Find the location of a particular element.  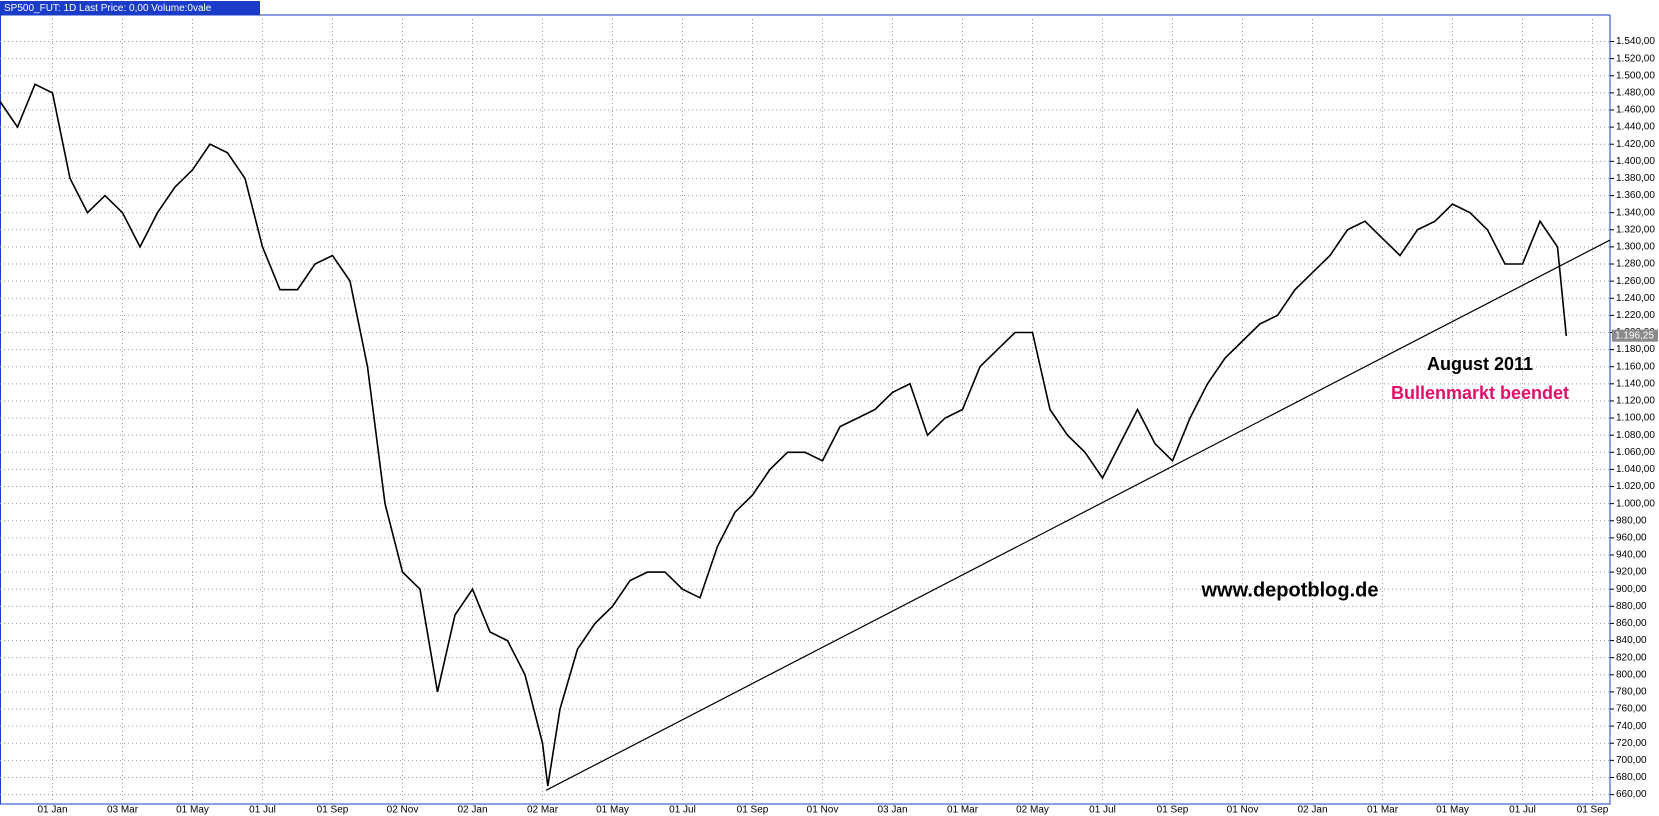

y-tick-label: 940,00 is located at coordinates (1631, 555).